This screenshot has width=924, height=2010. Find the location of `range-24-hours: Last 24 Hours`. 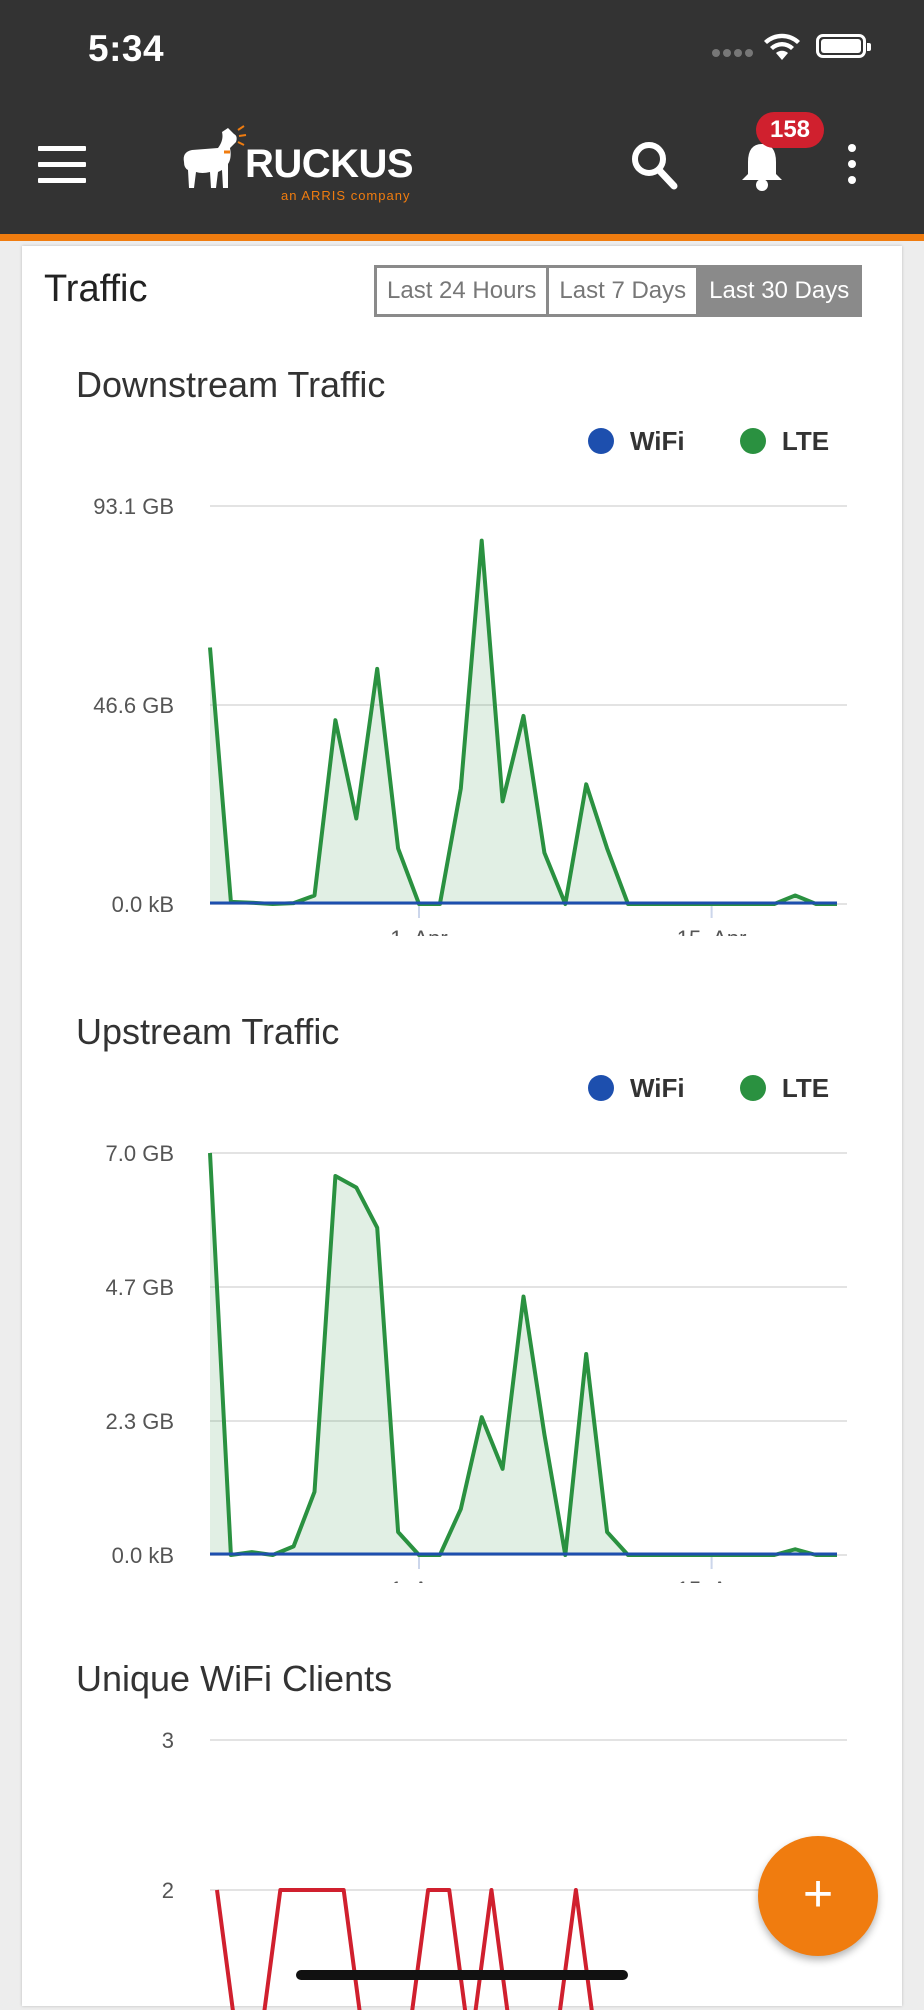

range-24-hours: Last 24 Hours is located at coordinates (463, 291).